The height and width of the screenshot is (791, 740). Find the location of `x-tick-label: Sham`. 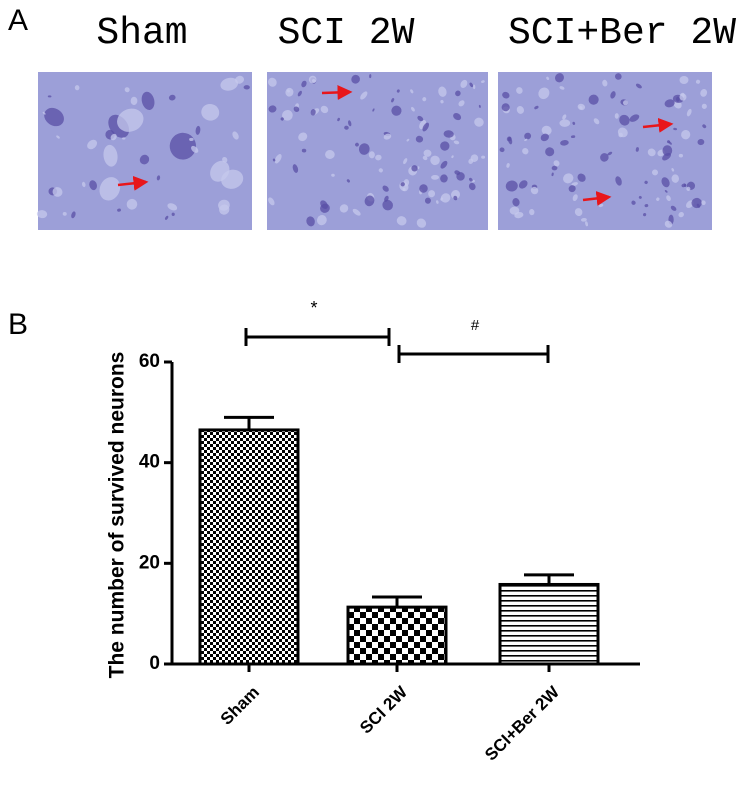

x-tick-label: Sham is located at coordinates (240, 706).